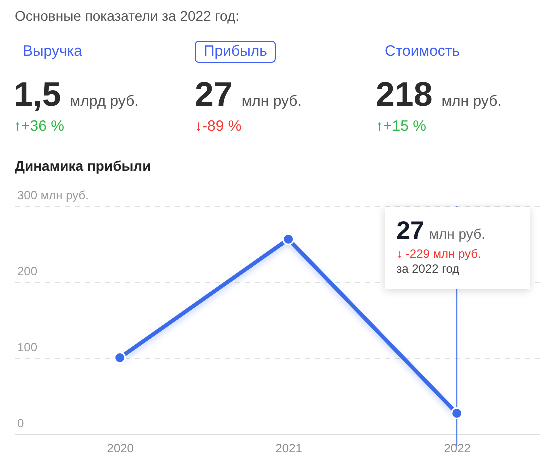  Describe the element at coordinates (38, 95) in the screenshot. I see `text: 1,5` at that location.